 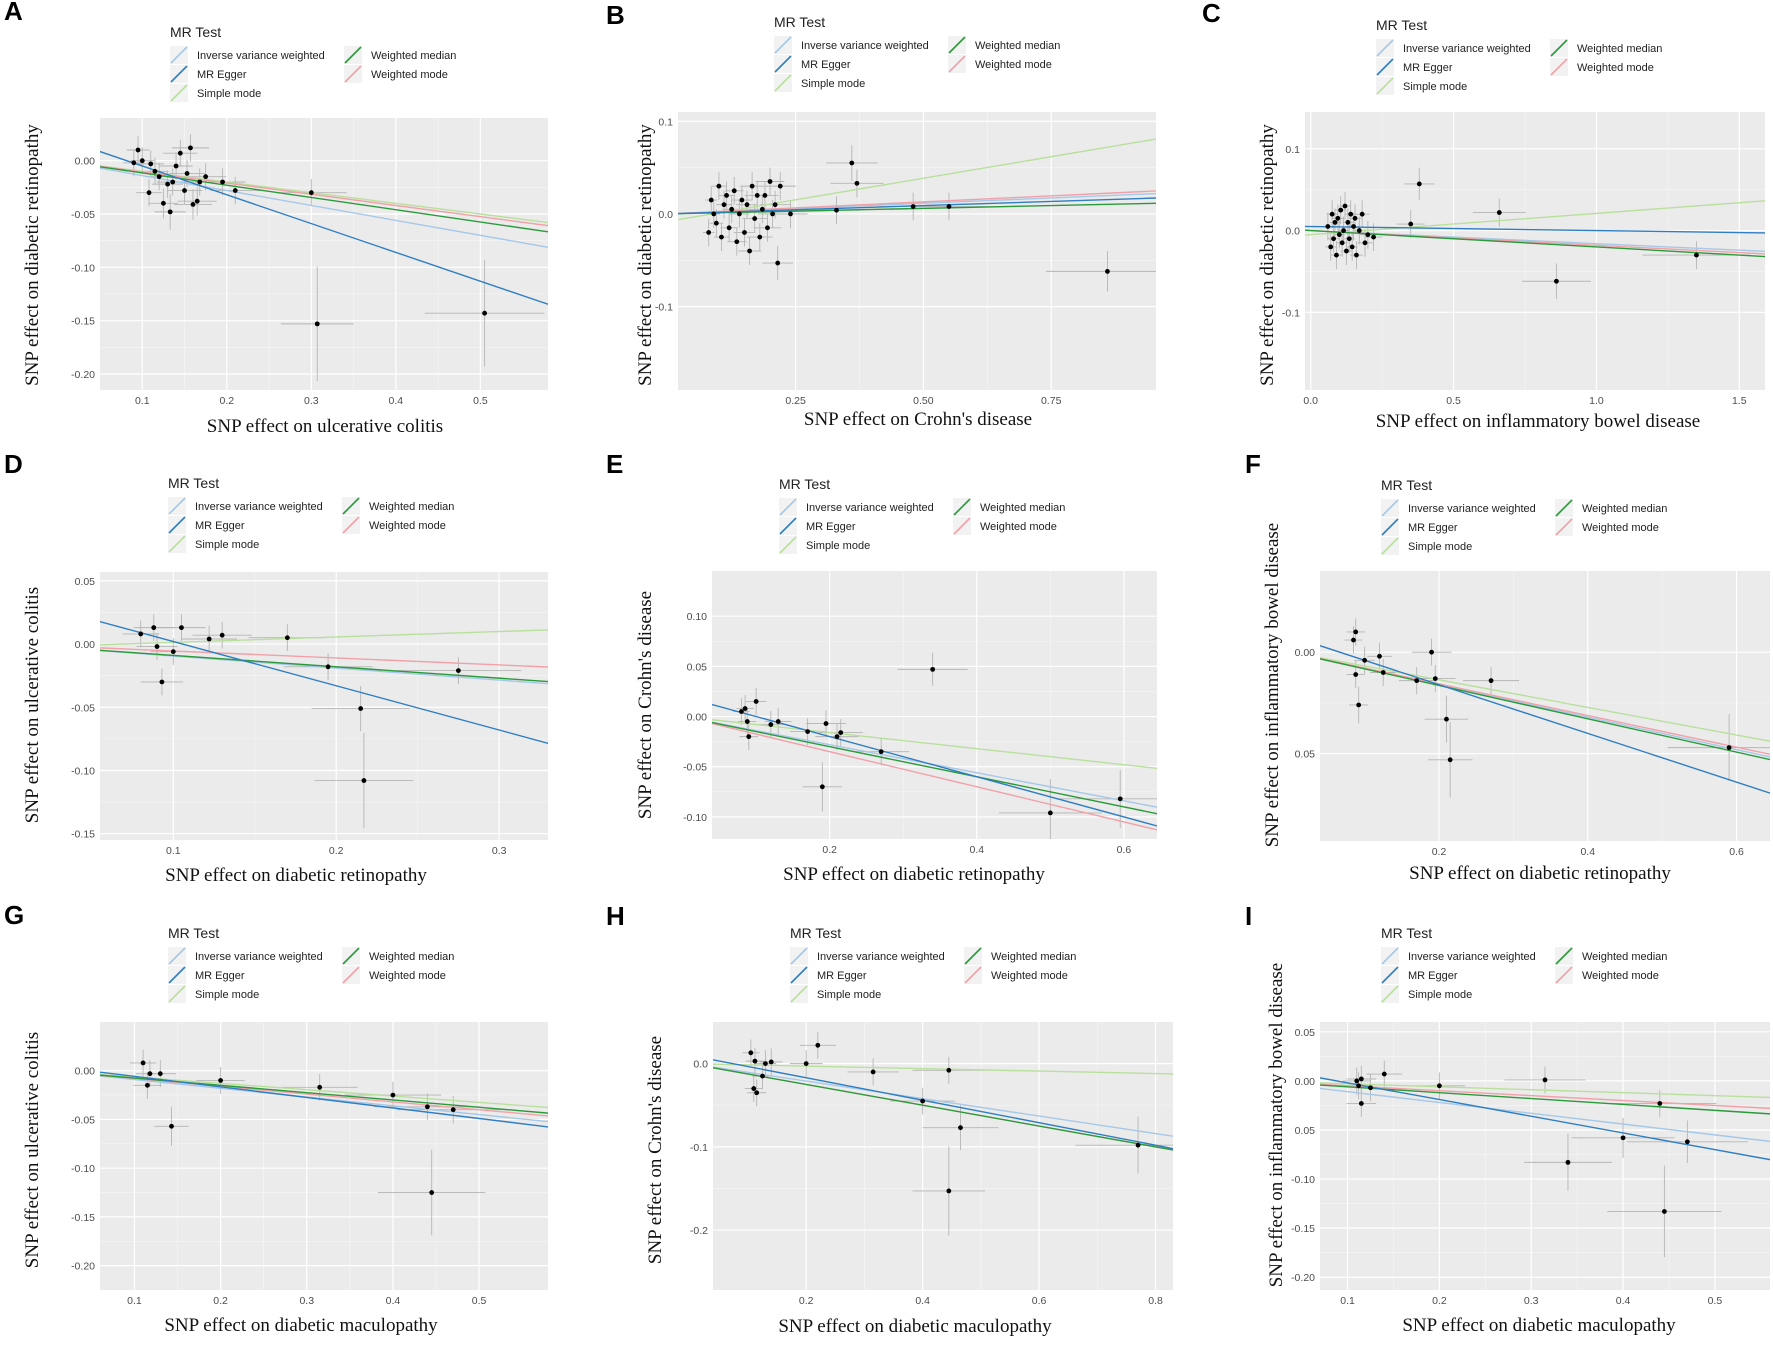 I want to click on plot-data, so click(x=943, y=1133).